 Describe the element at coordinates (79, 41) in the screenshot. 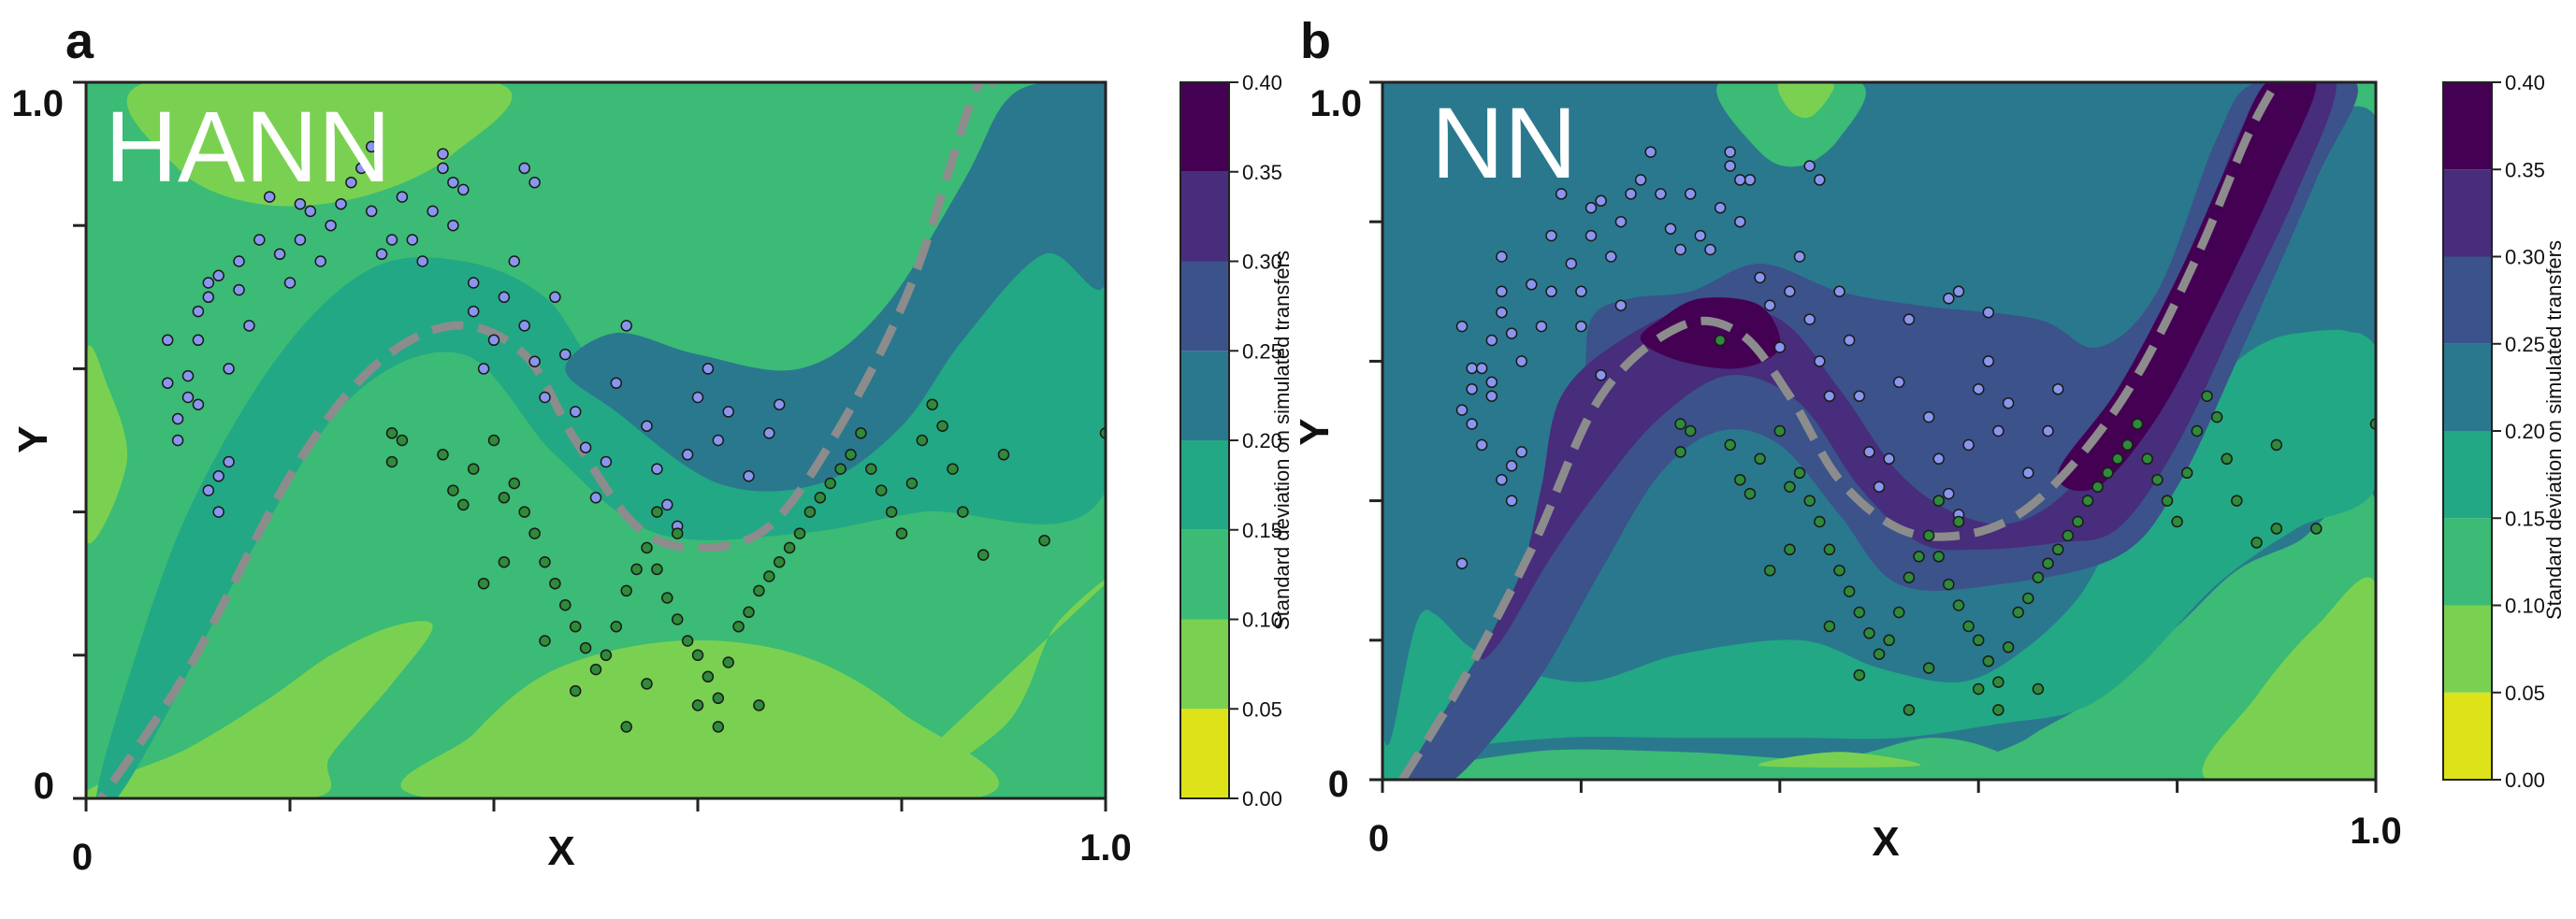

I see `panel-letter-a: a` at that location.